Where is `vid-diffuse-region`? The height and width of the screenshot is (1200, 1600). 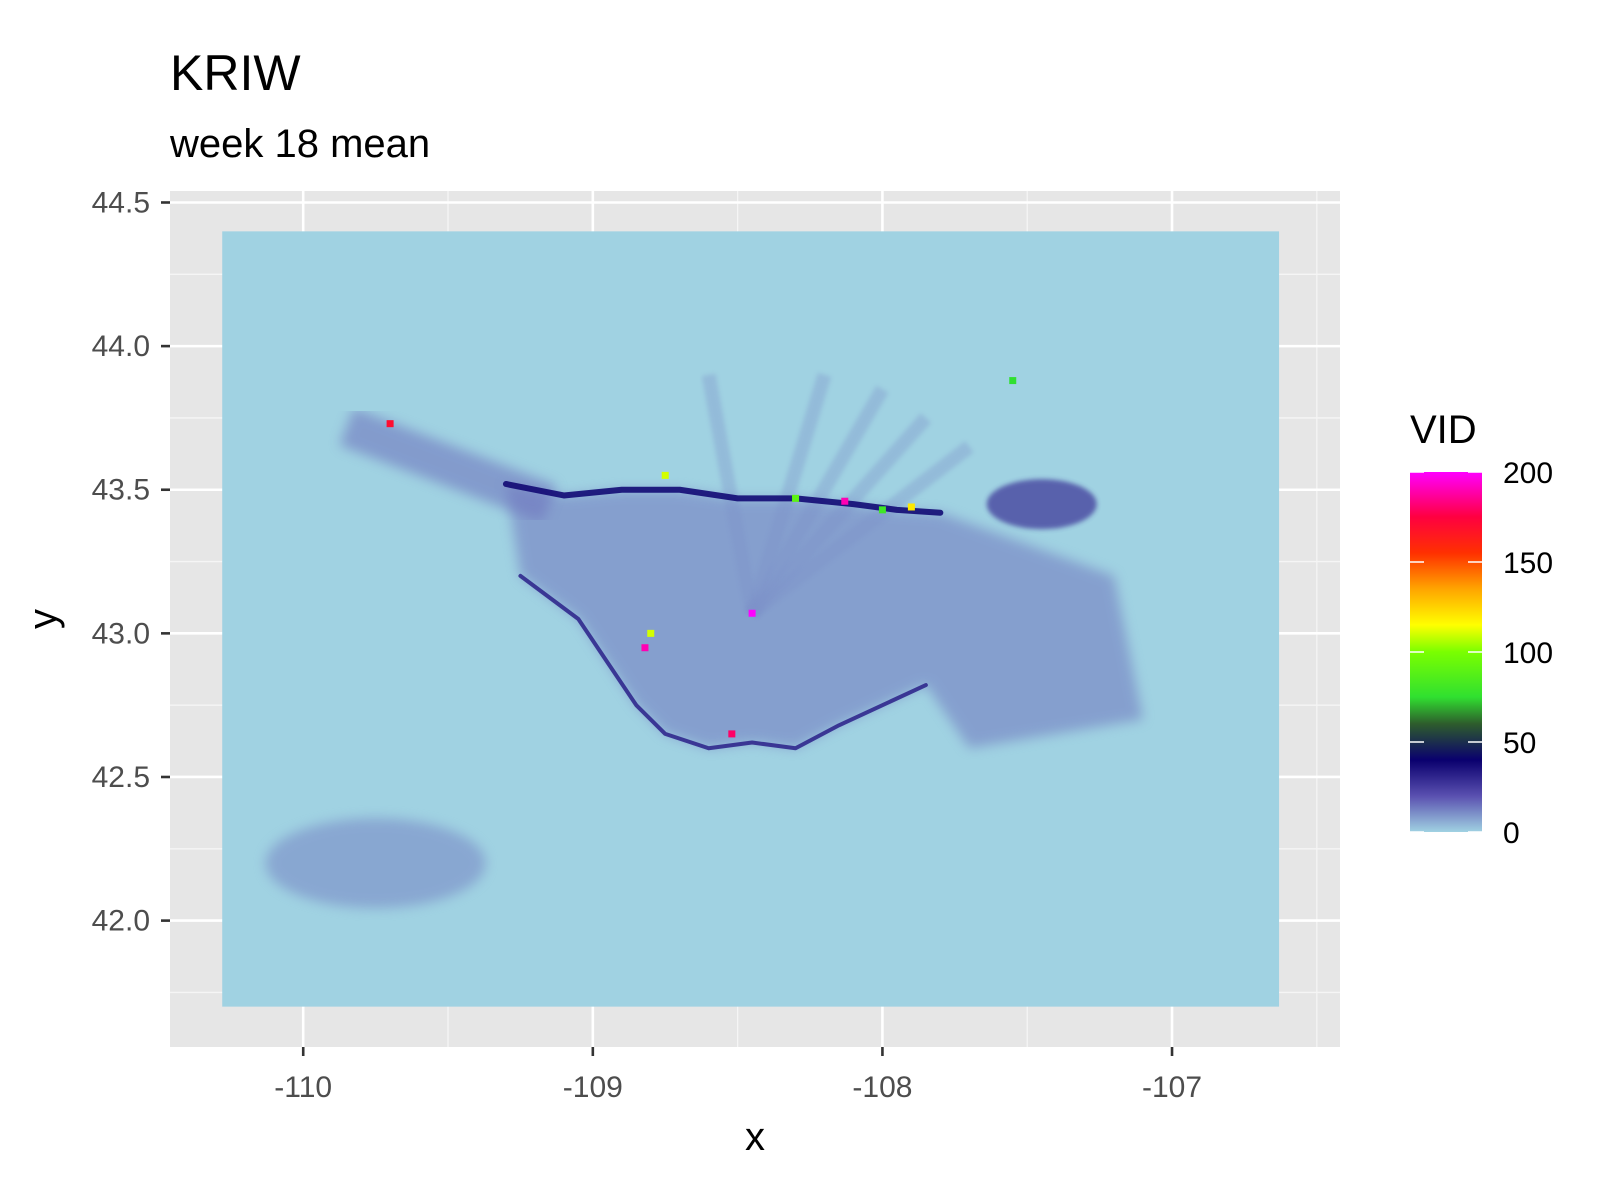 vid-diffuse-region is located at coordinates (824, 616).